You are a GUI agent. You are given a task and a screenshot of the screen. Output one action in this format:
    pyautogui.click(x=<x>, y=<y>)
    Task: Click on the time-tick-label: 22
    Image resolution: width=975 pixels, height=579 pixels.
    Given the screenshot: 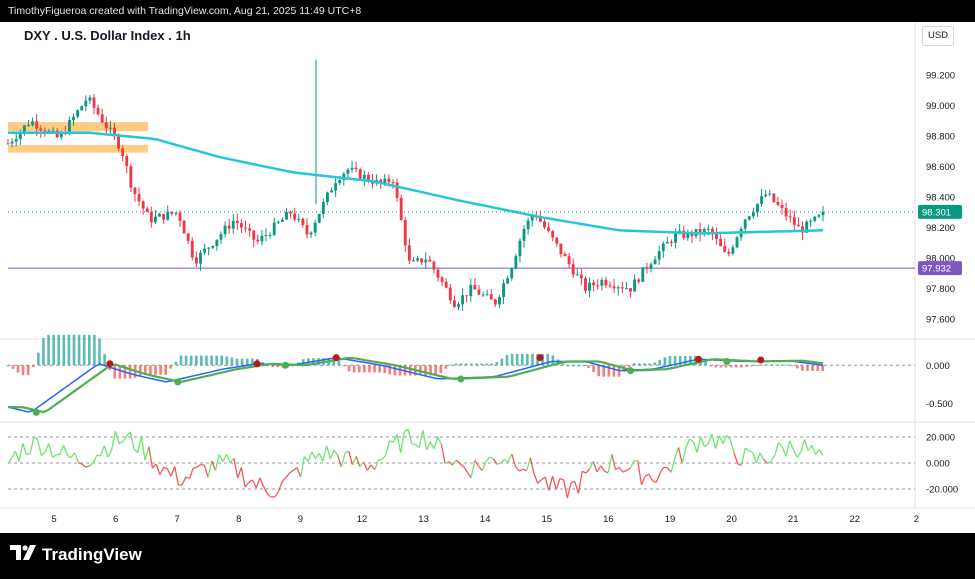 What is the action you would take?
    pyautogui.click(x=855, y=519)
    